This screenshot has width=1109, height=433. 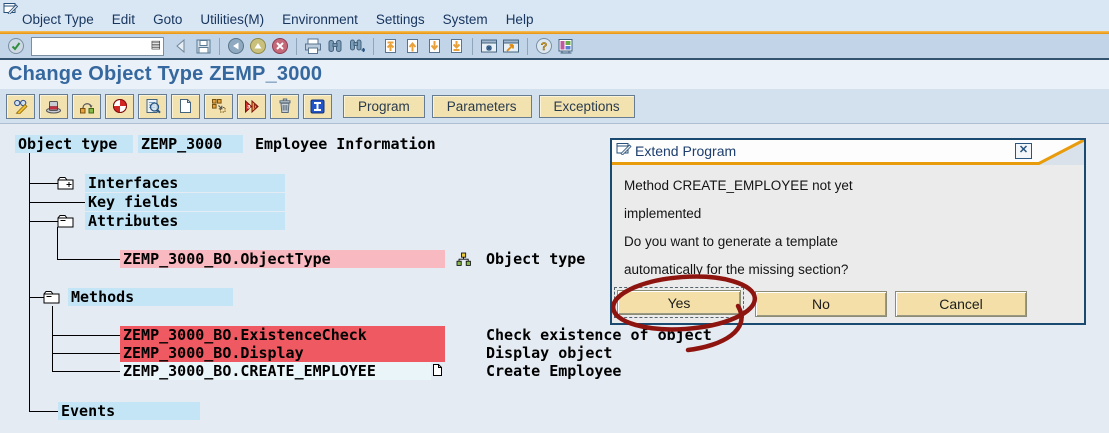 I want to click on tree-node-objecttype-attribute: ZEMP_3000_BO.ObjectType, so click(x=282, y=259).